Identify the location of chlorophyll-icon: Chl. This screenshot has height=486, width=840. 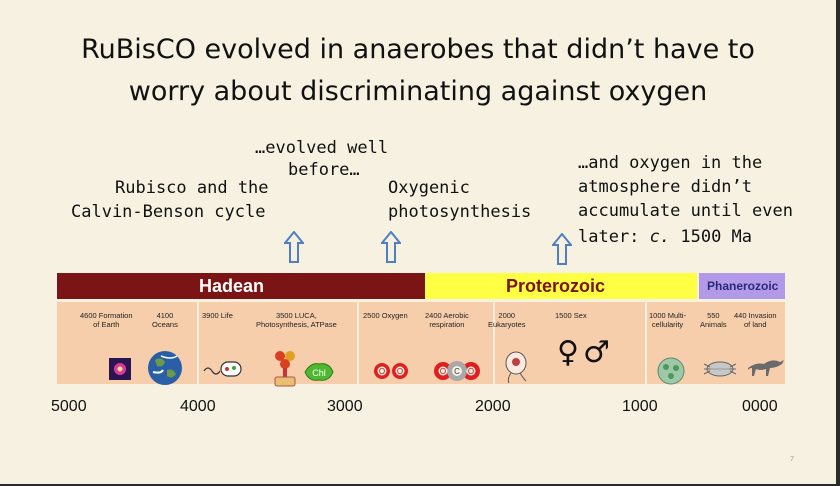
(319, 372).